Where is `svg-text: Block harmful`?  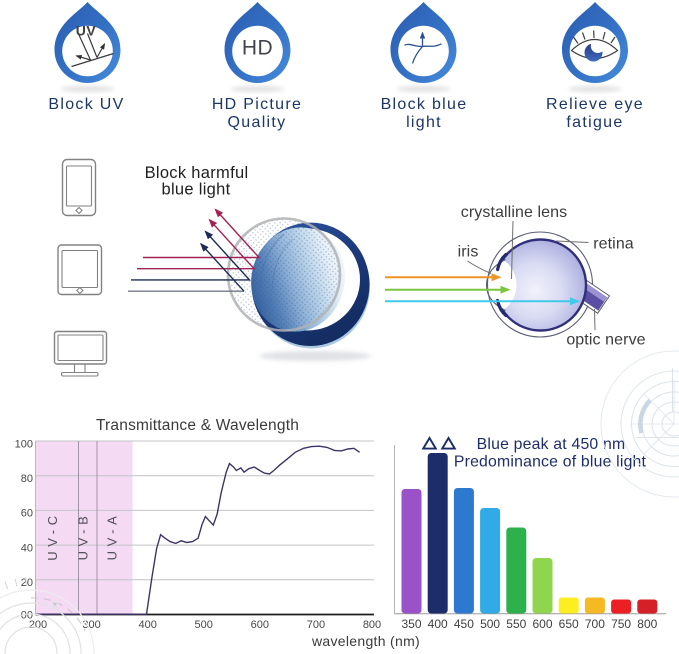
svg-text: Block harmful is located at coordinates (197, 173).